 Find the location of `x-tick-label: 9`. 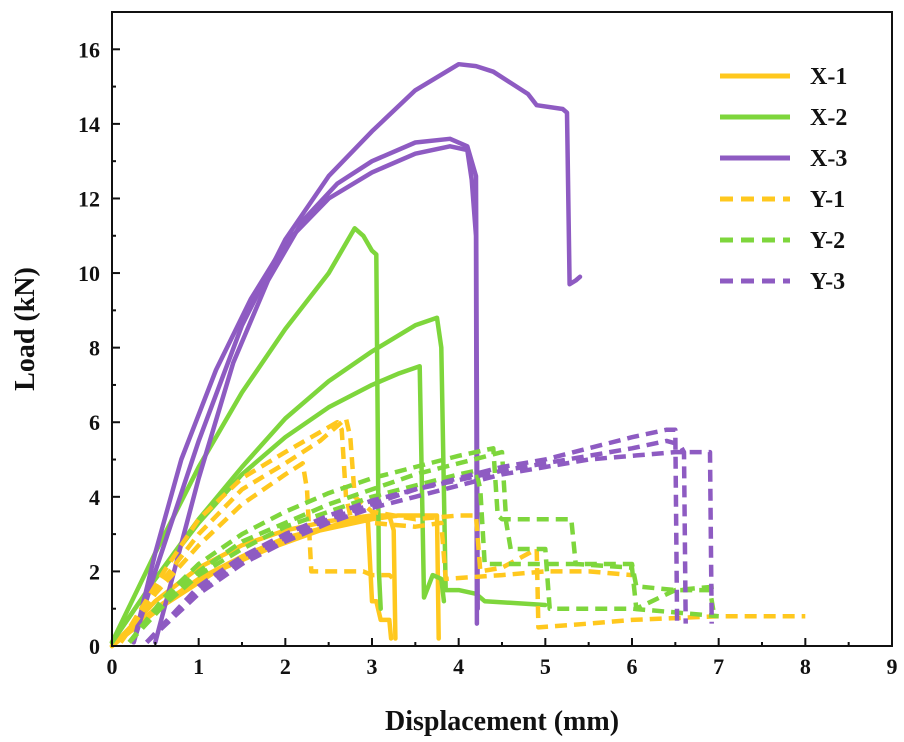

x-tick-label: 9 is located at coordinates (892, 666).